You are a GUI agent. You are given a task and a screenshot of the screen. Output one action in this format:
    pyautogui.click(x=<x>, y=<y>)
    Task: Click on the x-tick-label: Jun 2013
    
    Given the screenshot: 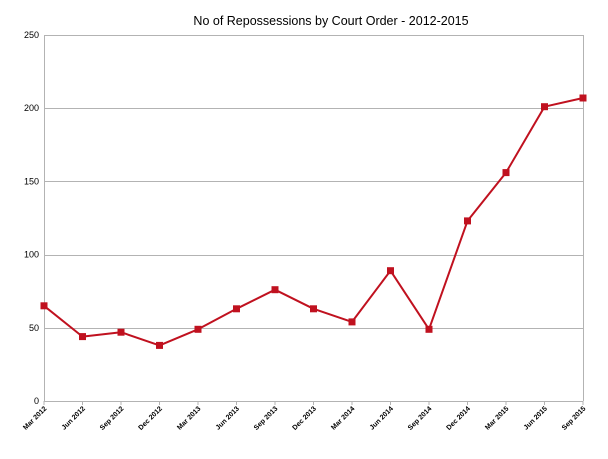 What is the action you would take?
    pyautogui.click(x=228, y=418)
    